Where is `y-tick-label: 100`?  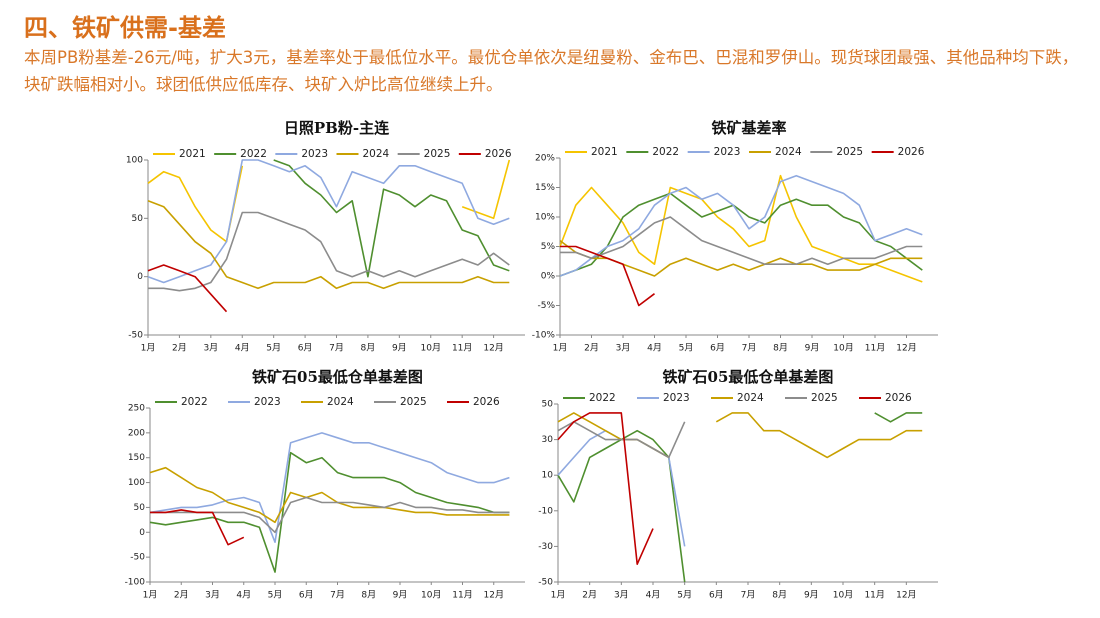 y-tick-label: 100 is located at coordinates (134, 161).